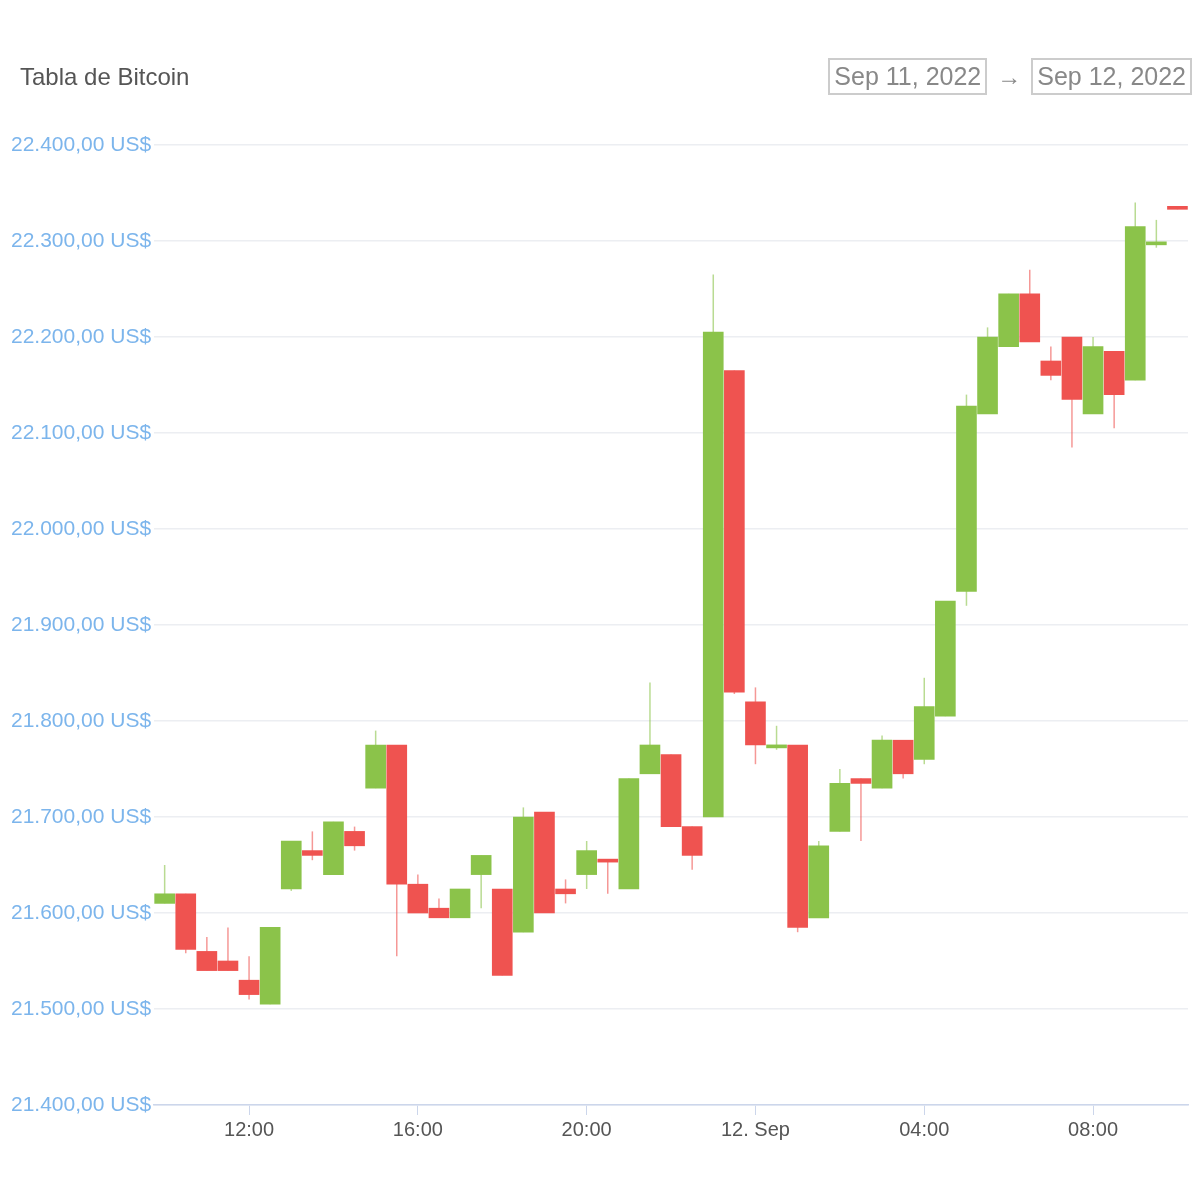  What do you see at coordinates (417, 1128) in the screenshot?
I see `x-tick-label: 16:00` at bounding box center [417, 1128].